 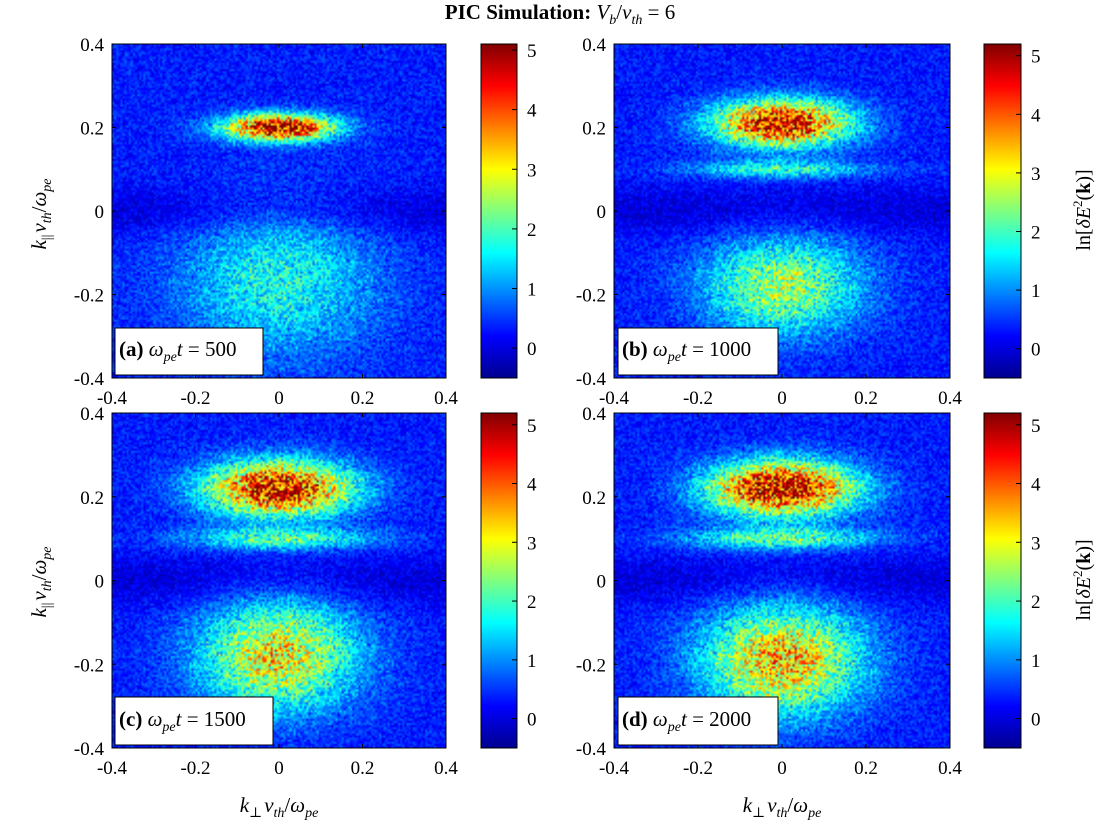 I want to click on colorbar-label-bottom: ln[δE2(k)], so click(x=1082, y=579).